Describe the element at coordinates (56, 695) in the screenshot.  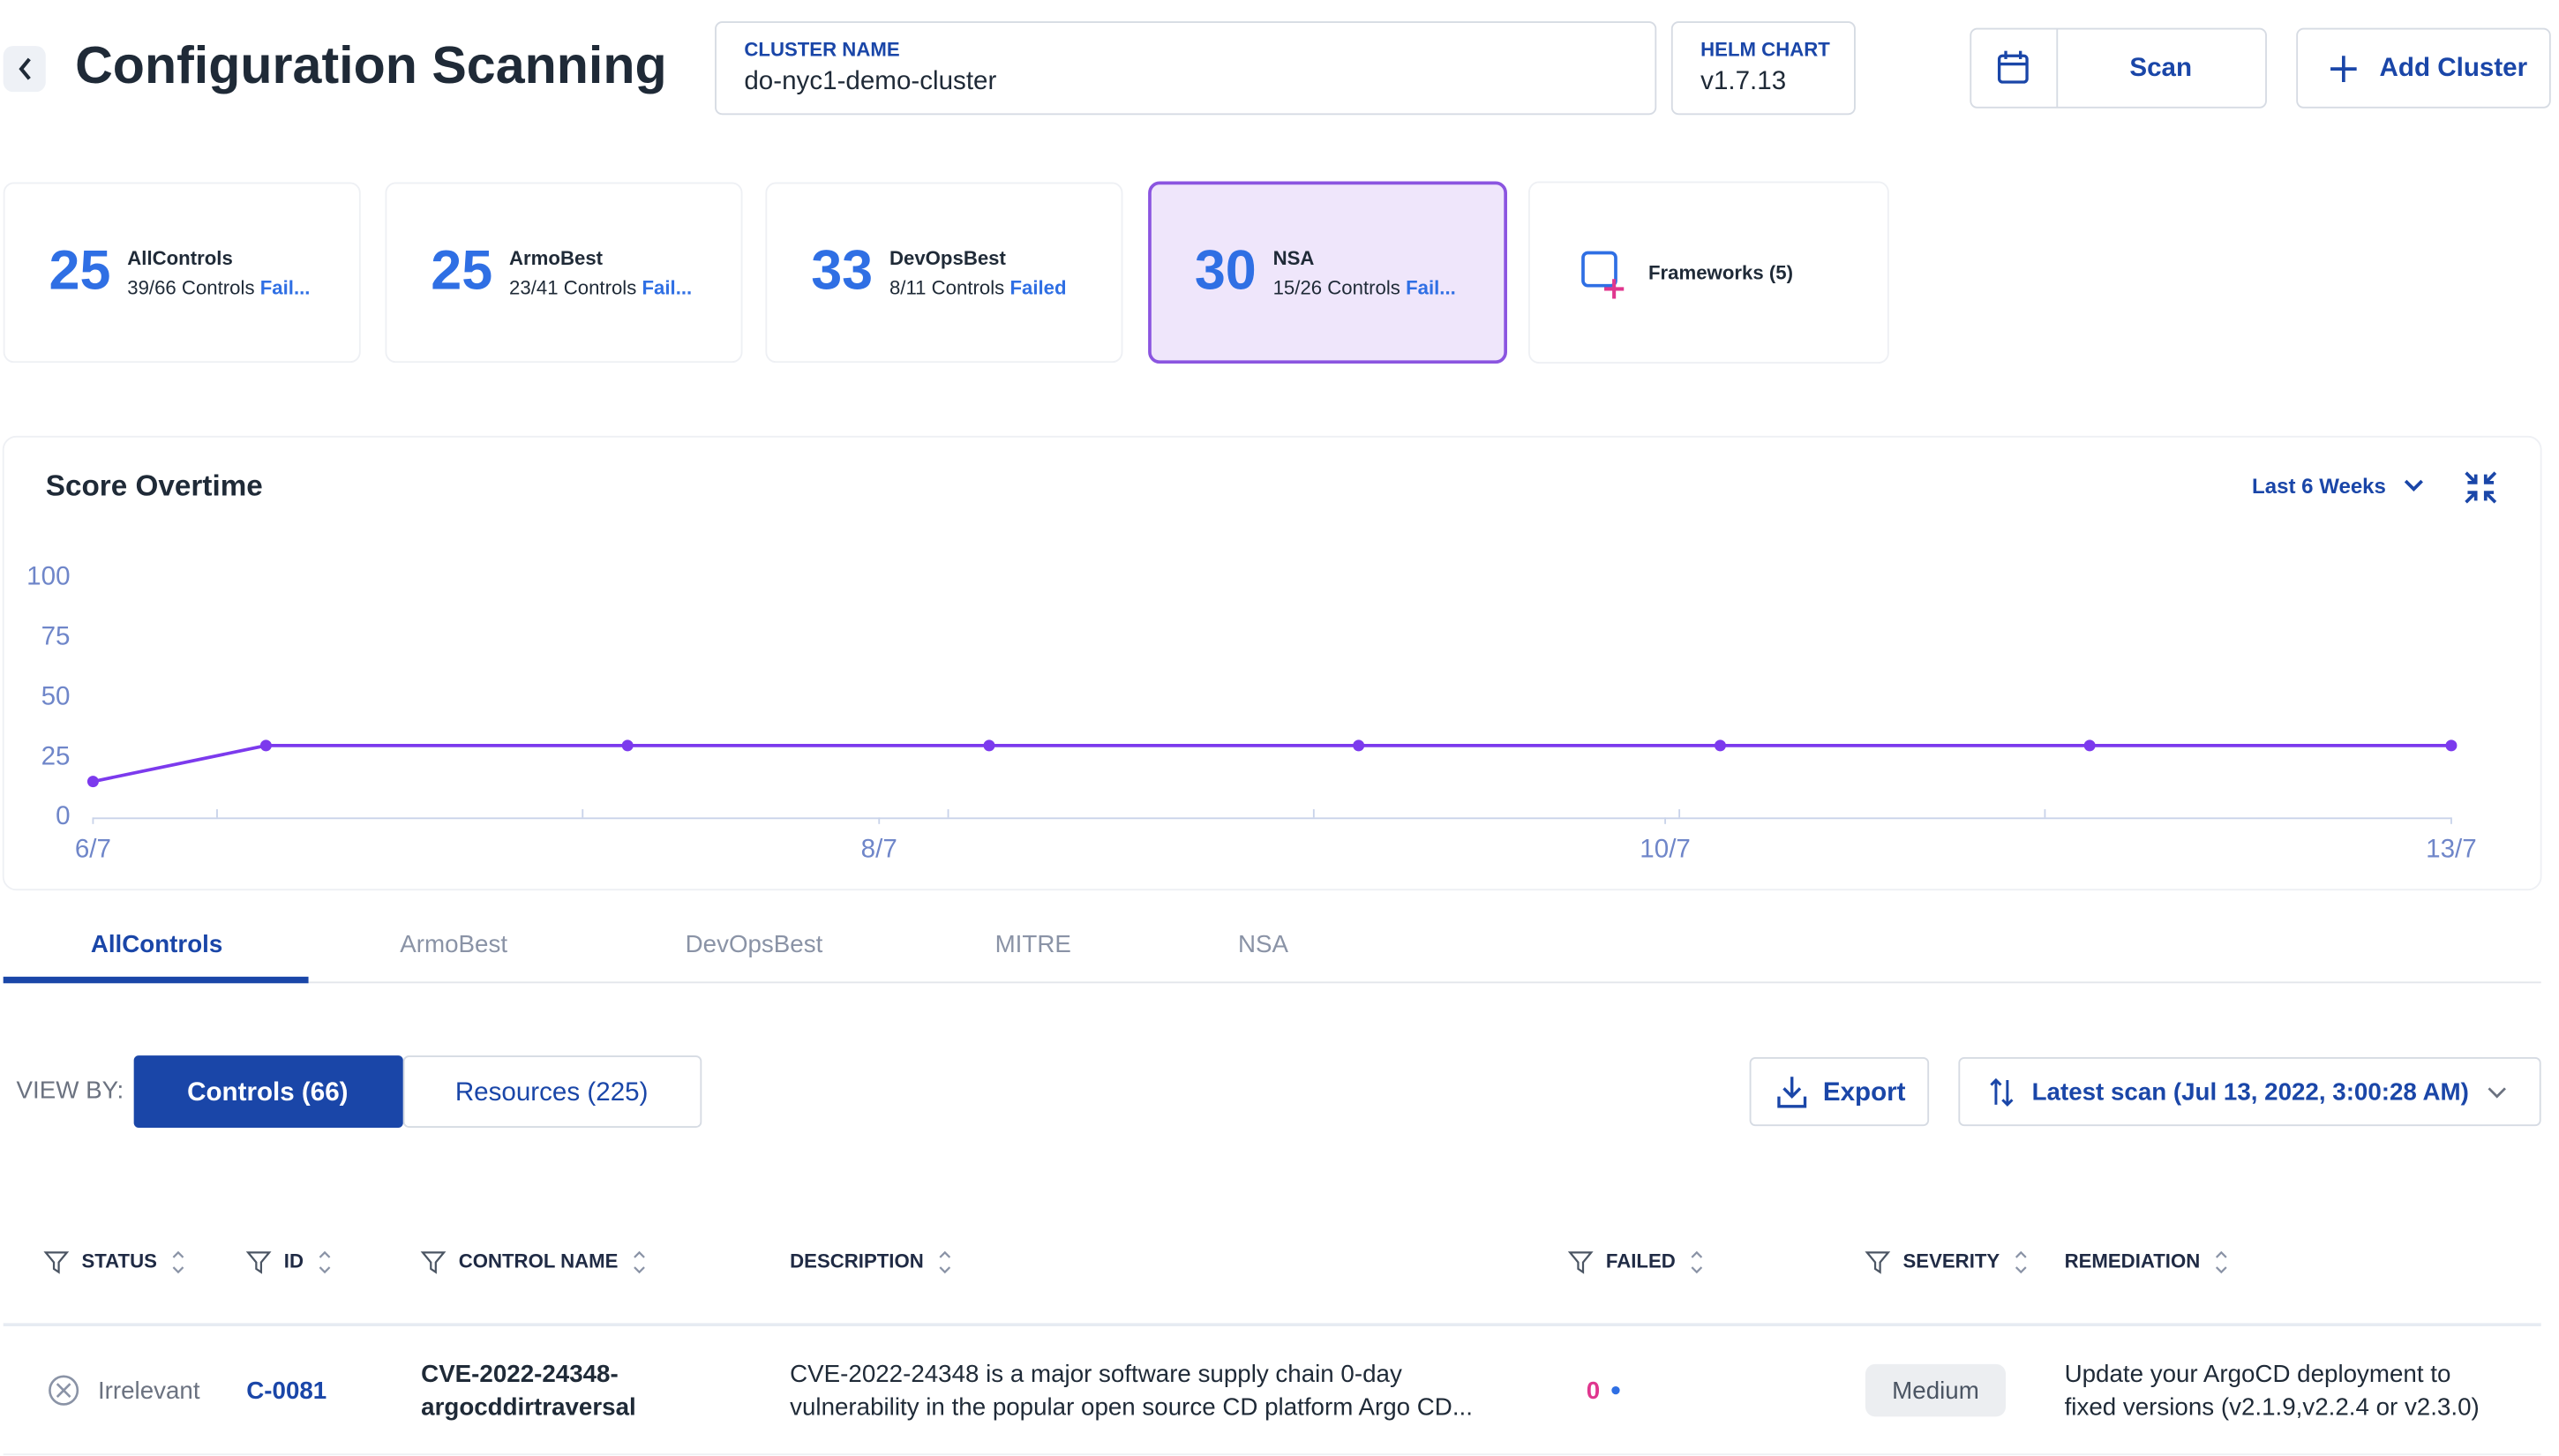
I see `y-tick-label: 50` at that location.